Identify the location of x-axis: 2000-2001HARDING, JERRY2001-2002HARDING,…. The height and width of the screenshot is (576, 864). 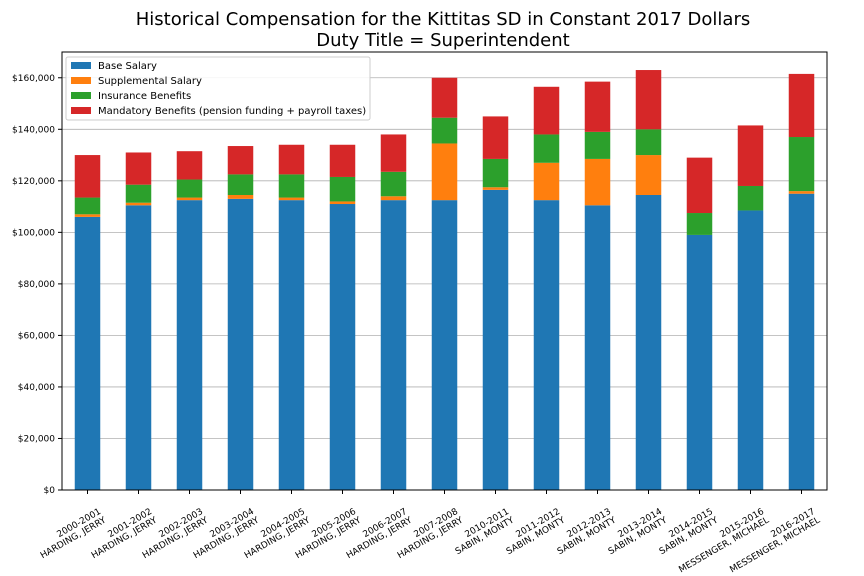
(430, 532).